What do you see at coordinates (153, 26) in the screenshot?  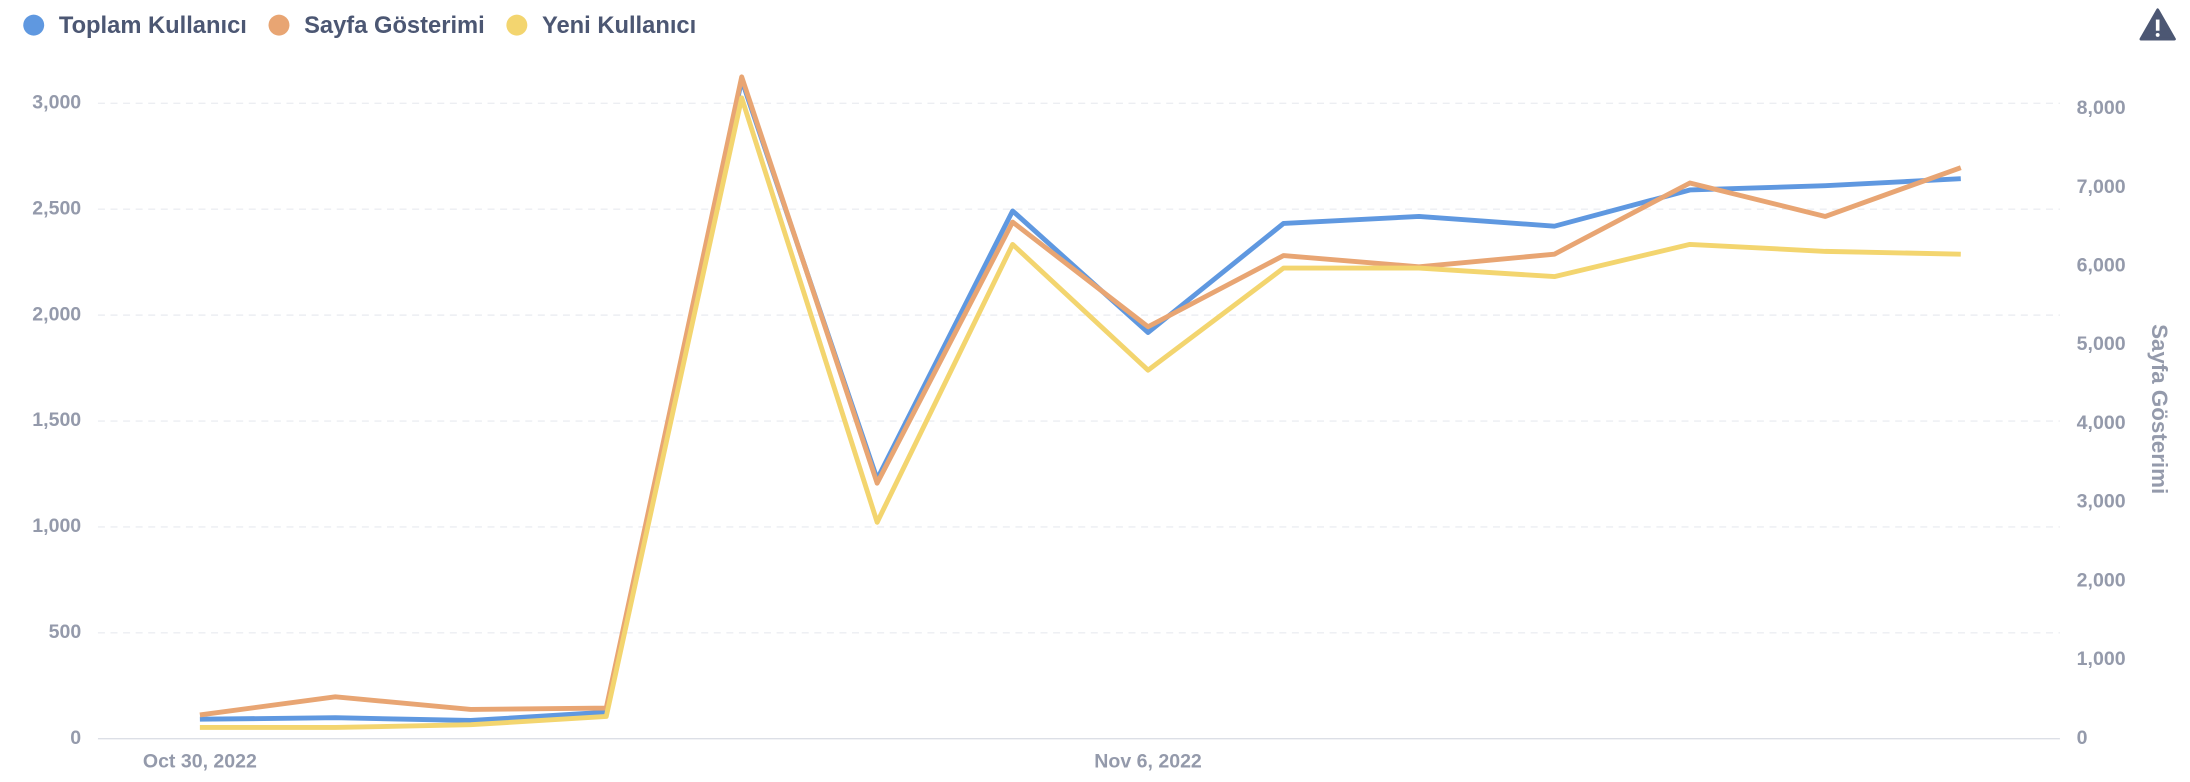 I see `legend-label: Toplam Kullanıcı` at bounding box center [153, 26].